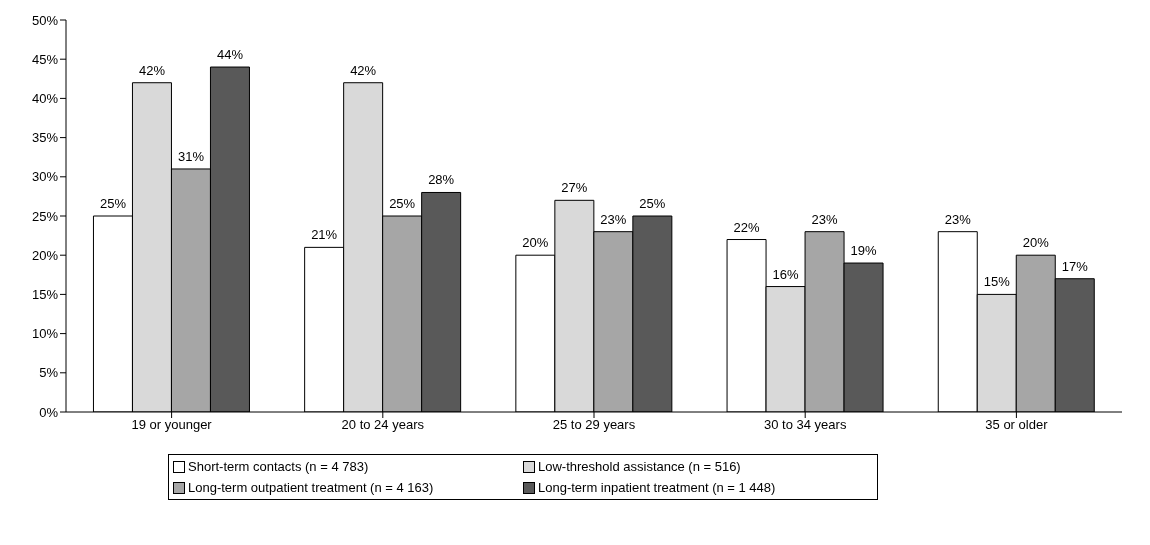 Image resolution: width=1150 pixels, height=545 pixels. Describe the element at coordinates (657, 487) in the screenshot. I see `legend-label: Long-term inpatient treatment (n = 1 448)` at that location.